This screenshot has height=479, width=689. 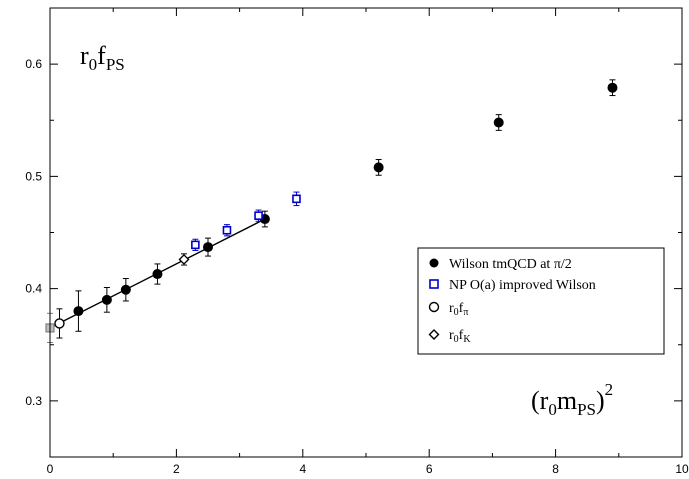 I want to click on legend-marker-open-circle, so click(x=434, y=307).